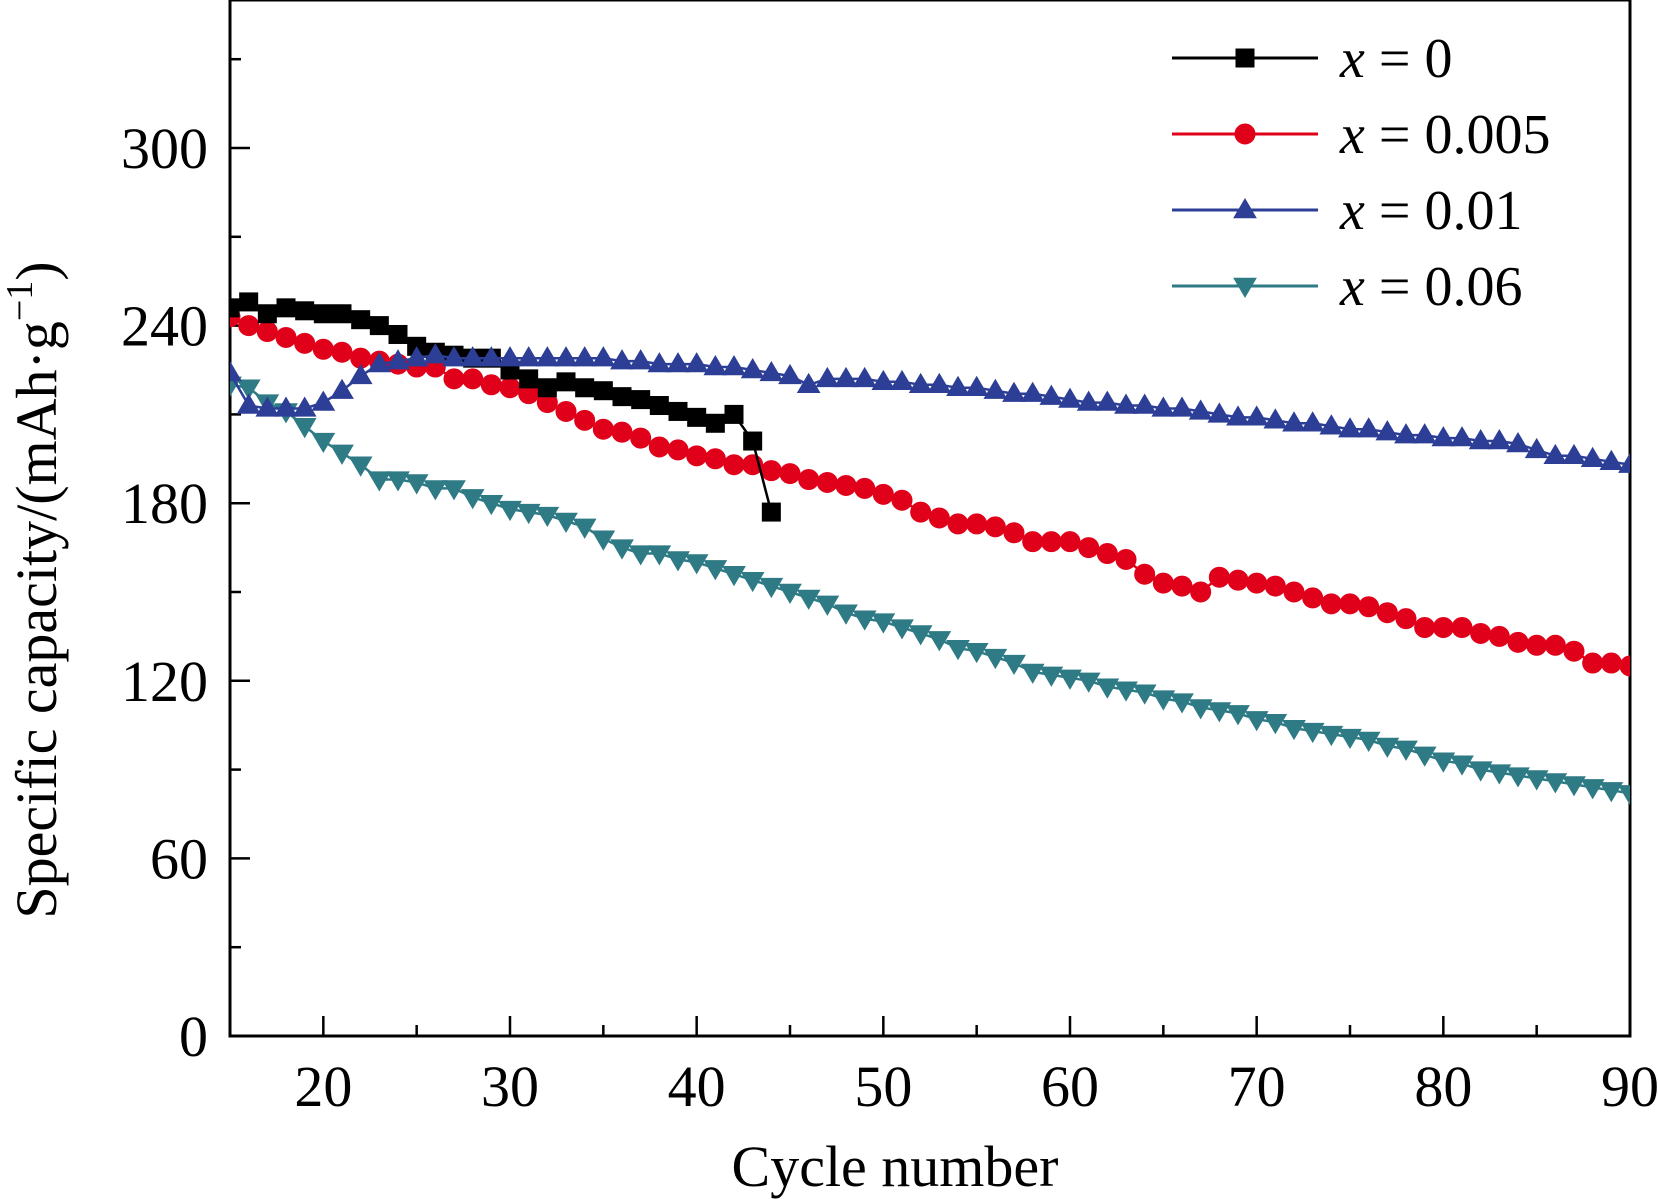 This screenshot has height=1199, width=1658. What do you see at coordinates (1444, 287) in the screenshot?
I see `legend-value: = 0.06` at bounding box center [1444, 287].